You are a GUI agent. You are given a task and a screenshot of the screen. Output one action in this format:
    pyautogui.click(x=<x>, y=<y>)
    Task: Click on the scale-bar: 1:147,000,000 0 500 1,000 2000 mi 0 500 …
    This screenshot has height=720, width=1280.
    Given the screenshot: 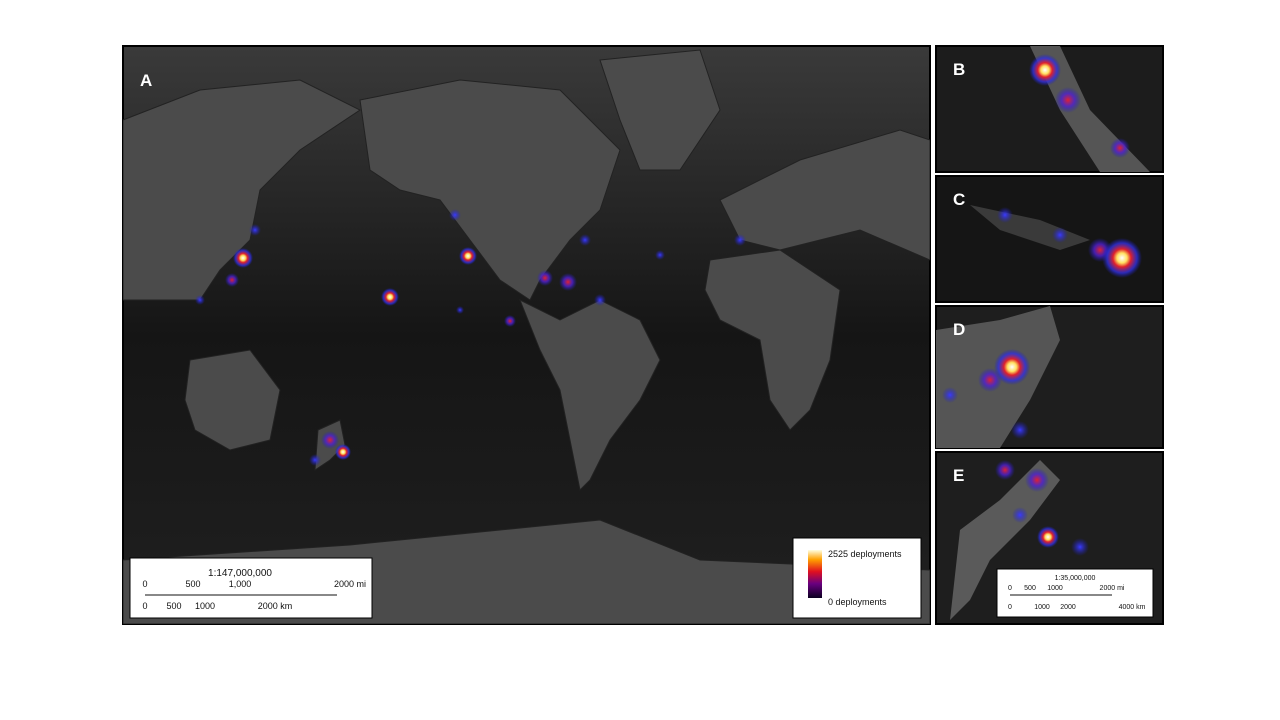 What is the action you would take?
    pyautogui.click(x=251, y=588)
    